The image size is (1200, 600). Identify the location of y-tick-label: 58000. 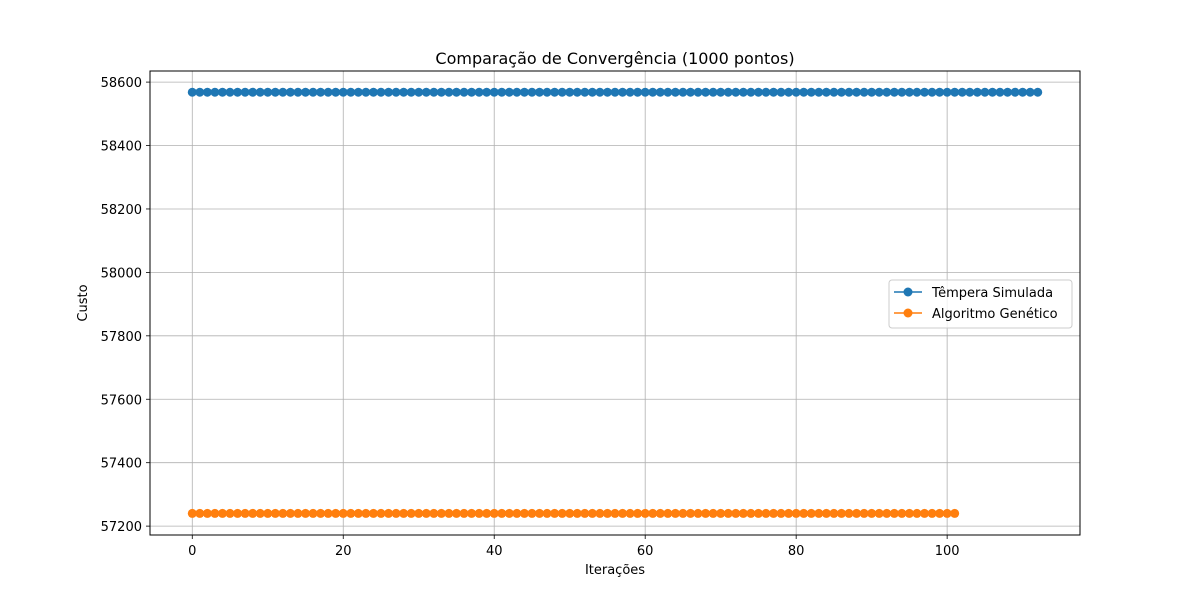
(121, 273).